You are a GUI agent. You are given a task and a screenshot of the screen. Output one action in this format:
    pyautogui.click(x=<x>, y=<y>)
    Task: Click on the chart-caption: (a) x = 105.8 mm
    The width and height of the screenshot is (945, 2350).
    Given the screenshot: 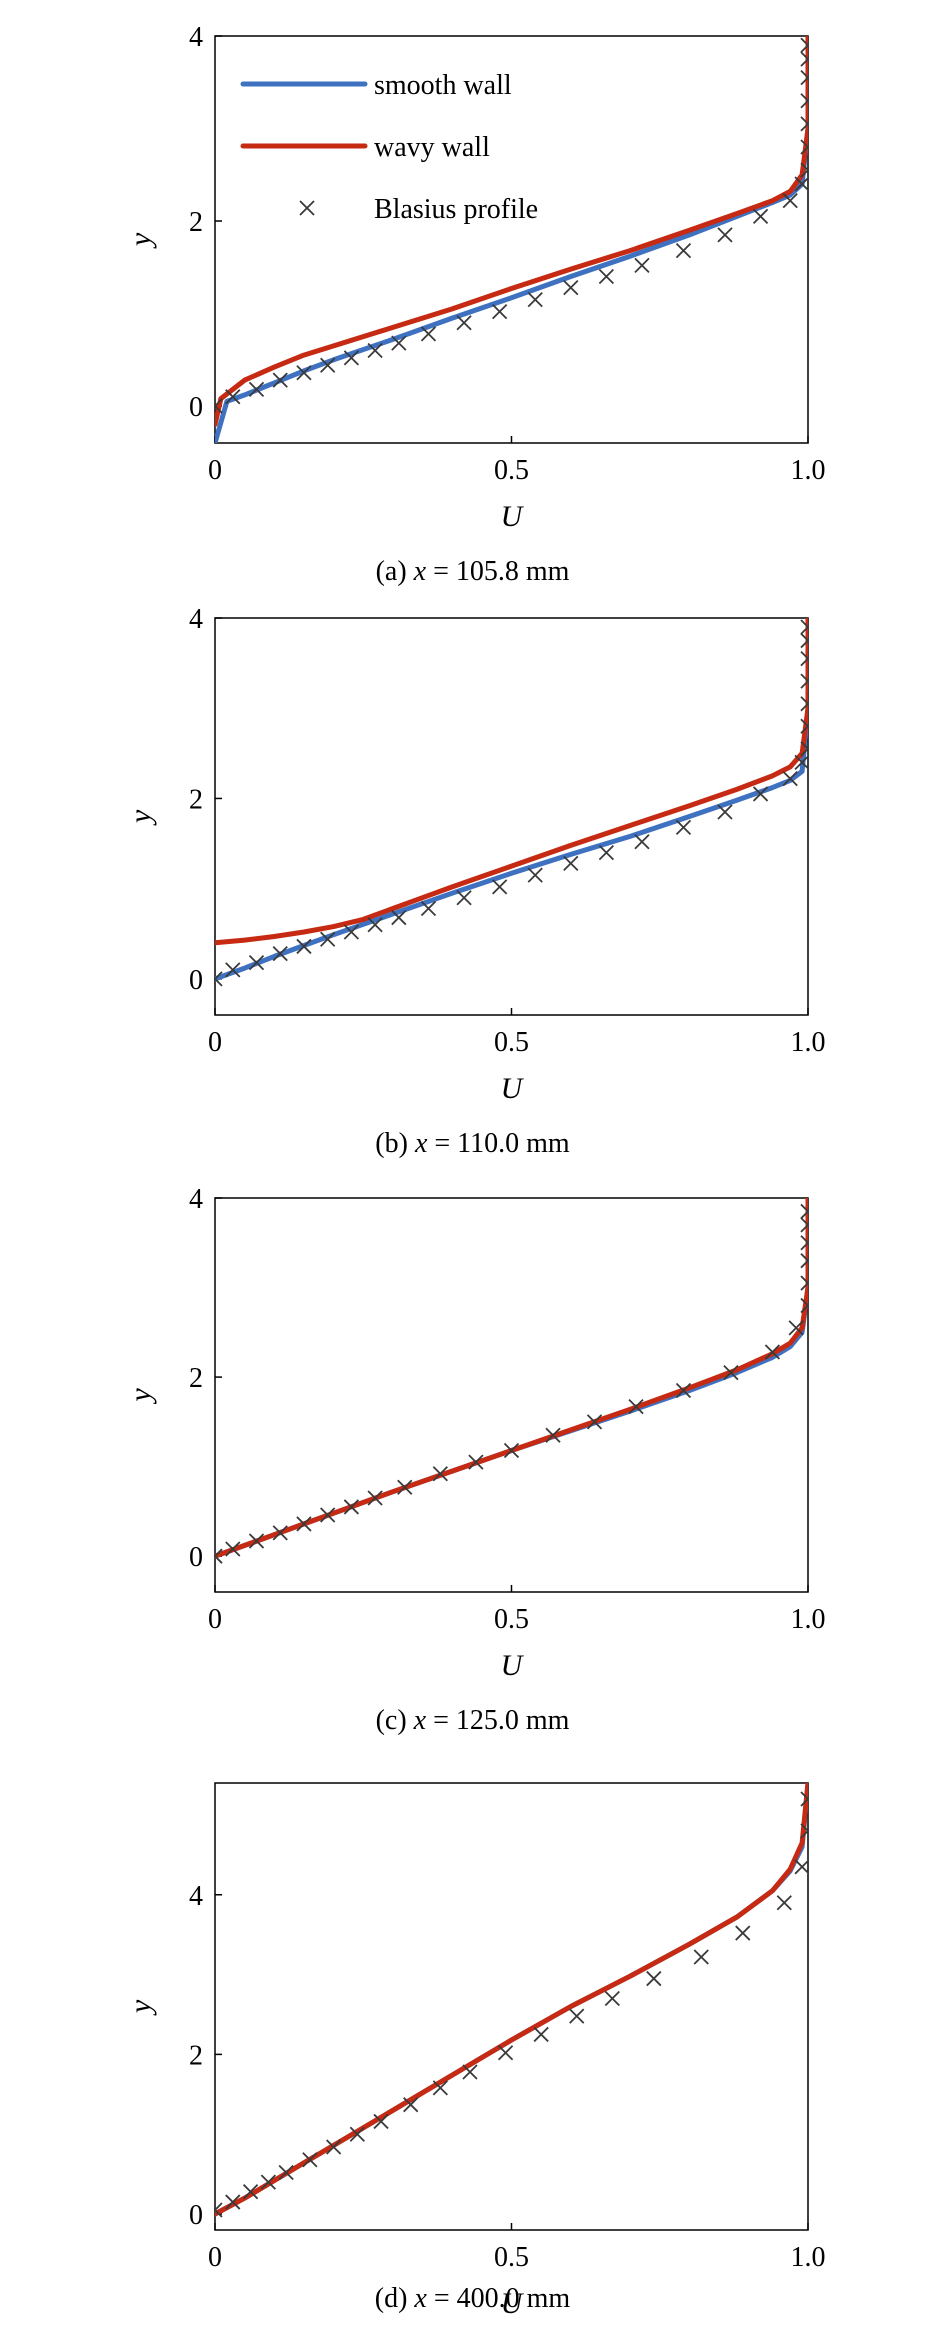 What is the action you would take?
    pyautogui.click(x=472, y=572)
    